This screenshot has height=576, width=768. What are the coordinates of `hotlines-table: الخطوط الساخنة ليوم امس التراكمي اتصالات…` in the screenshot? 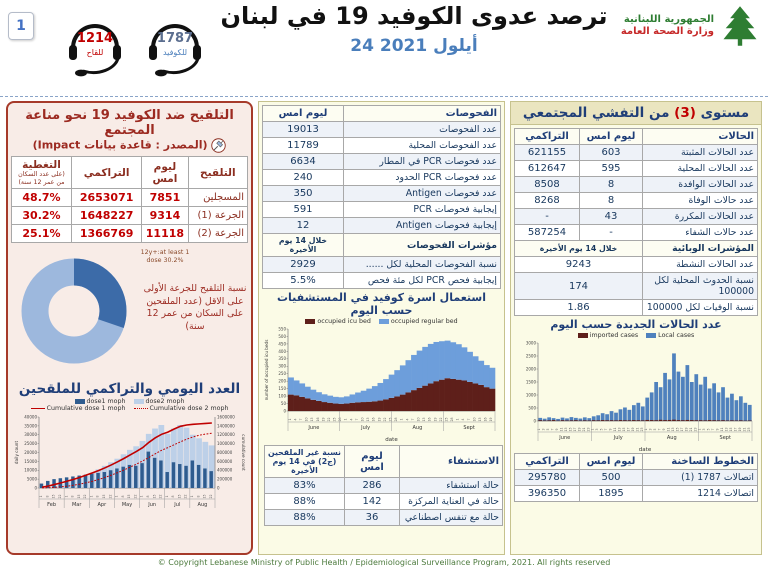 It's located at (636, 477).